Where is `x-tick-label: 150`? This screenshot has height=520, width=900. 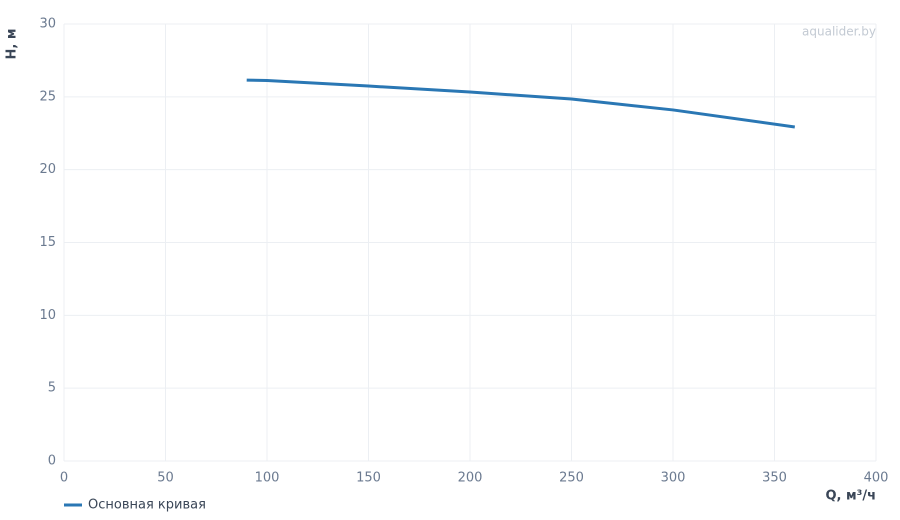
x-tick-label: 150 is located at coordinates (368, 478).